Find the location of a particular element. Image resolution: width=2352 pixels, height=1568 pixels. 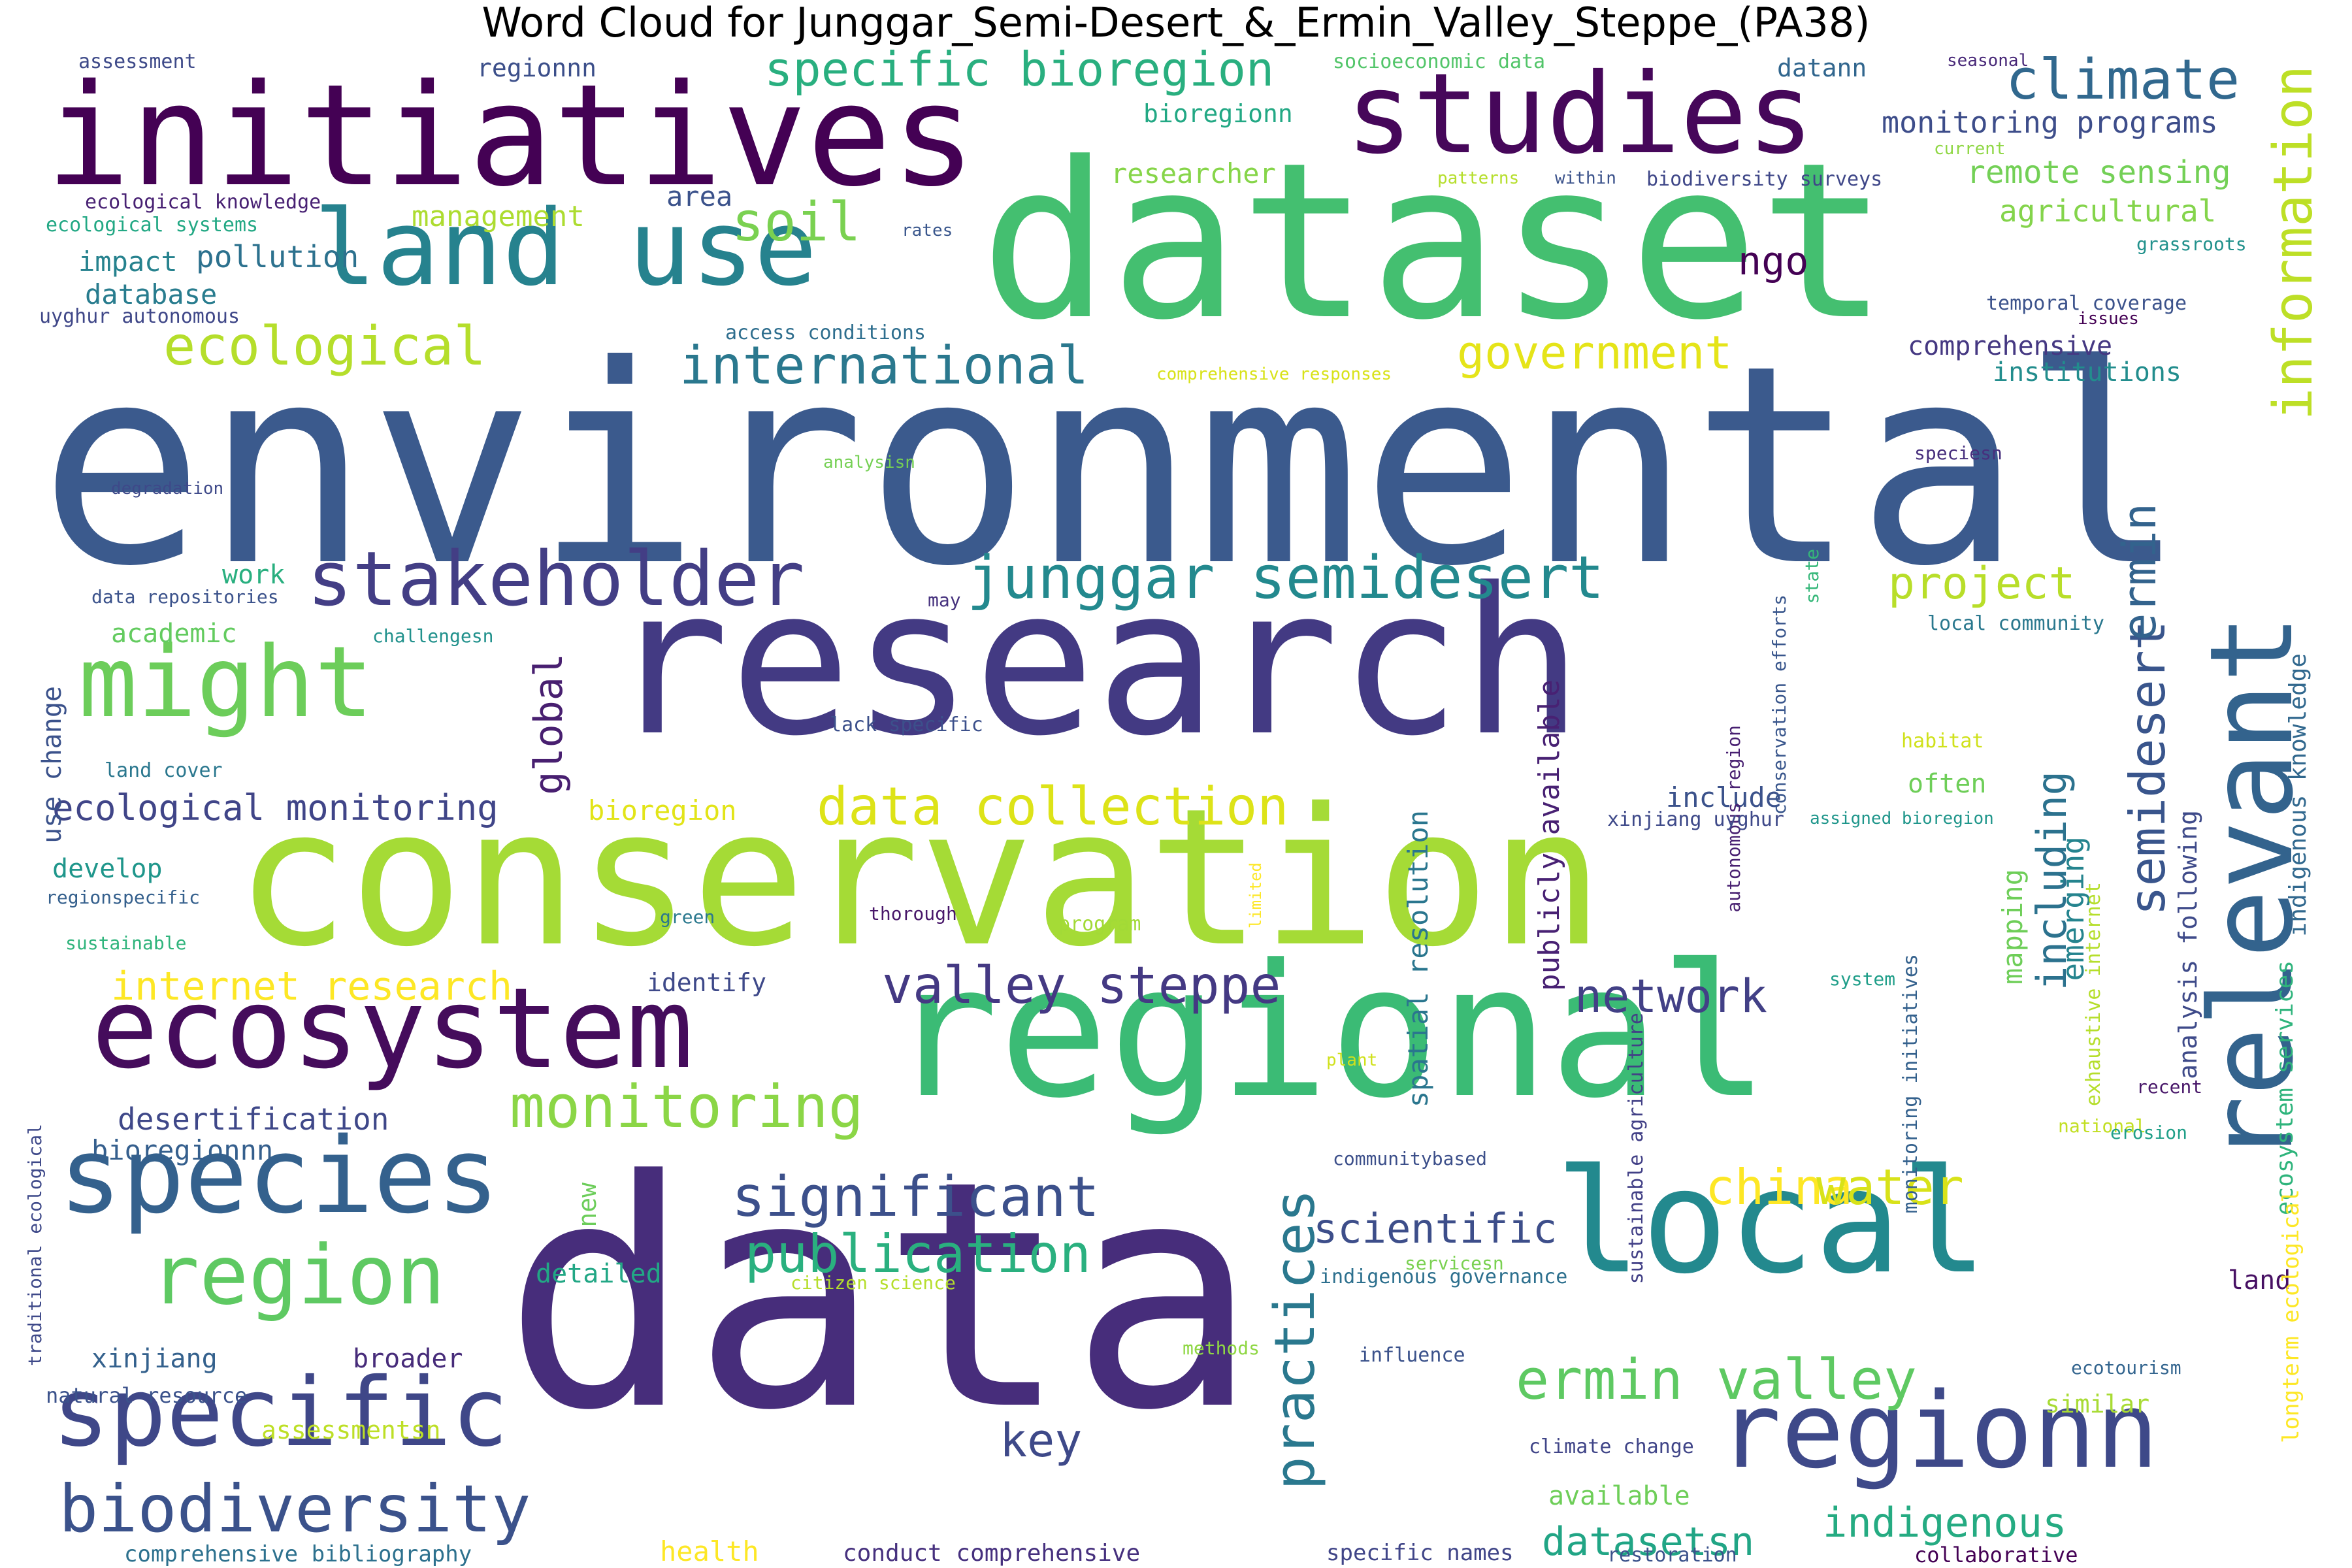

word-regional: regional is located at coordinates (1329, 1032).